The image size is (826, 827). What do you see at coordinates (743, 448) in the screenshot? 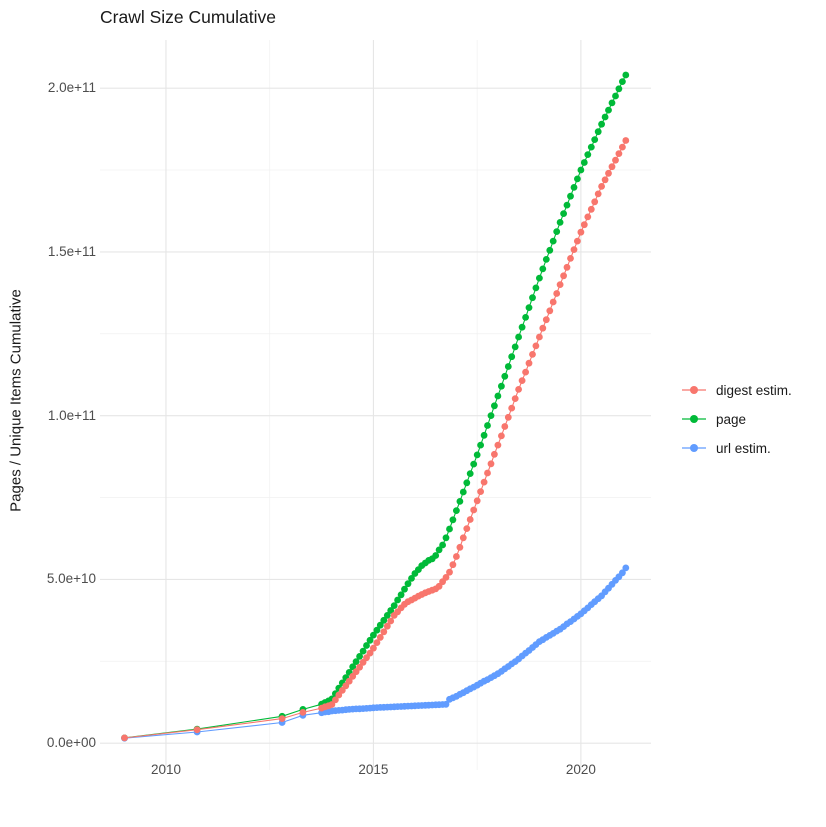
I see `legend-label: url estim.` at bounding box center [743, 448].